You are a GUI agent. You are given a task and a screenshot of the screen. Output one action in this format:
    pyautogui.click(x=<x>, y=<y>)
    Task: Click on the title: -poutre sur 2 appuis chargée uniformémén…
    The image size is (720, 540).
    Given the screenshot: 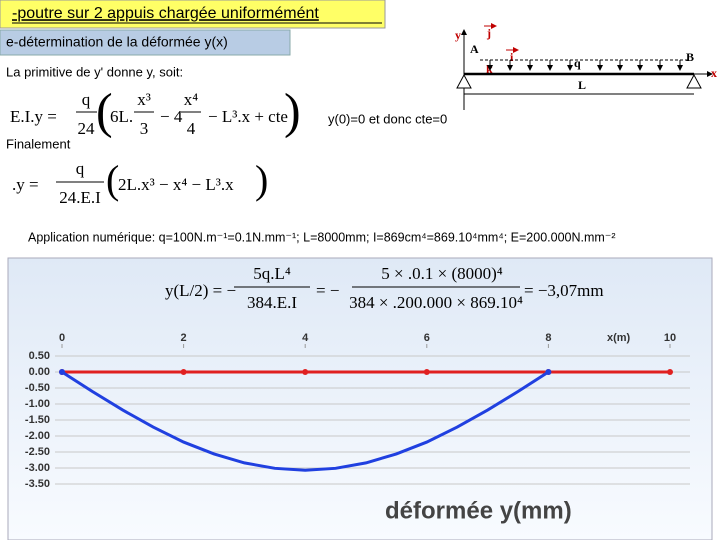 What is the action you would take?
    pyautogui.click(x=165, y=13)
    